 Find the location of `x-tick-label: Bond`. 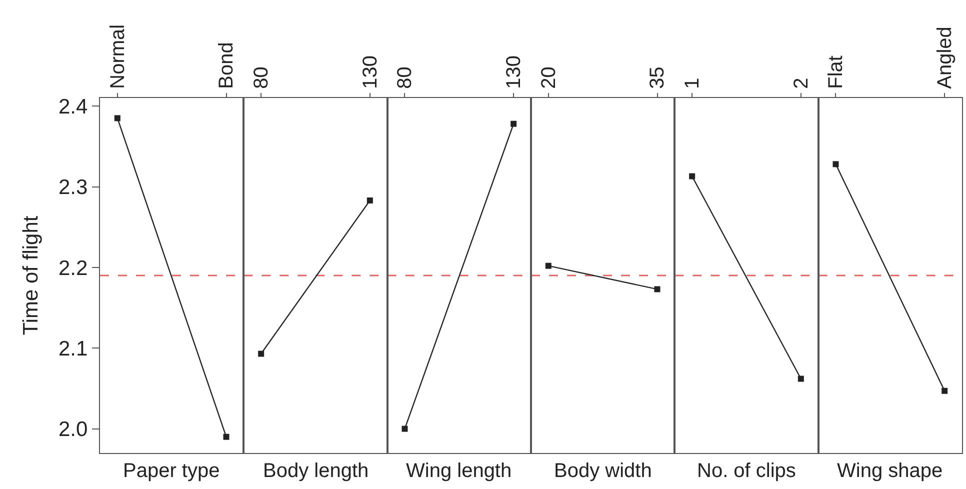

x-tick-label: Bond is located at coordinates (227, 65).